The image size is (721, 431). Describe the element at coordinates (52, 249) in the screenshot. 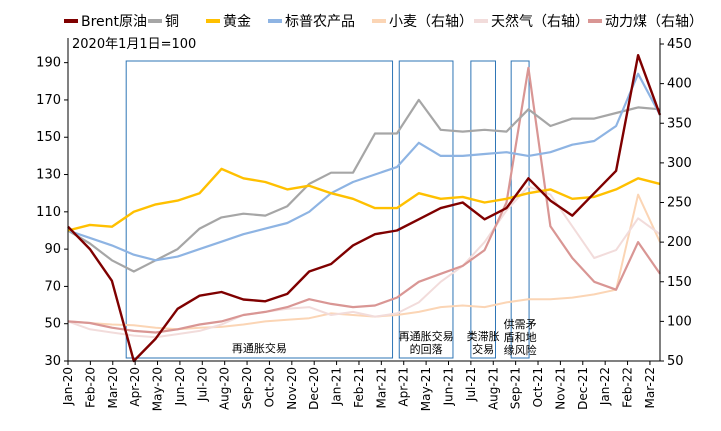

I see `left-tick-label: 90` at that location.